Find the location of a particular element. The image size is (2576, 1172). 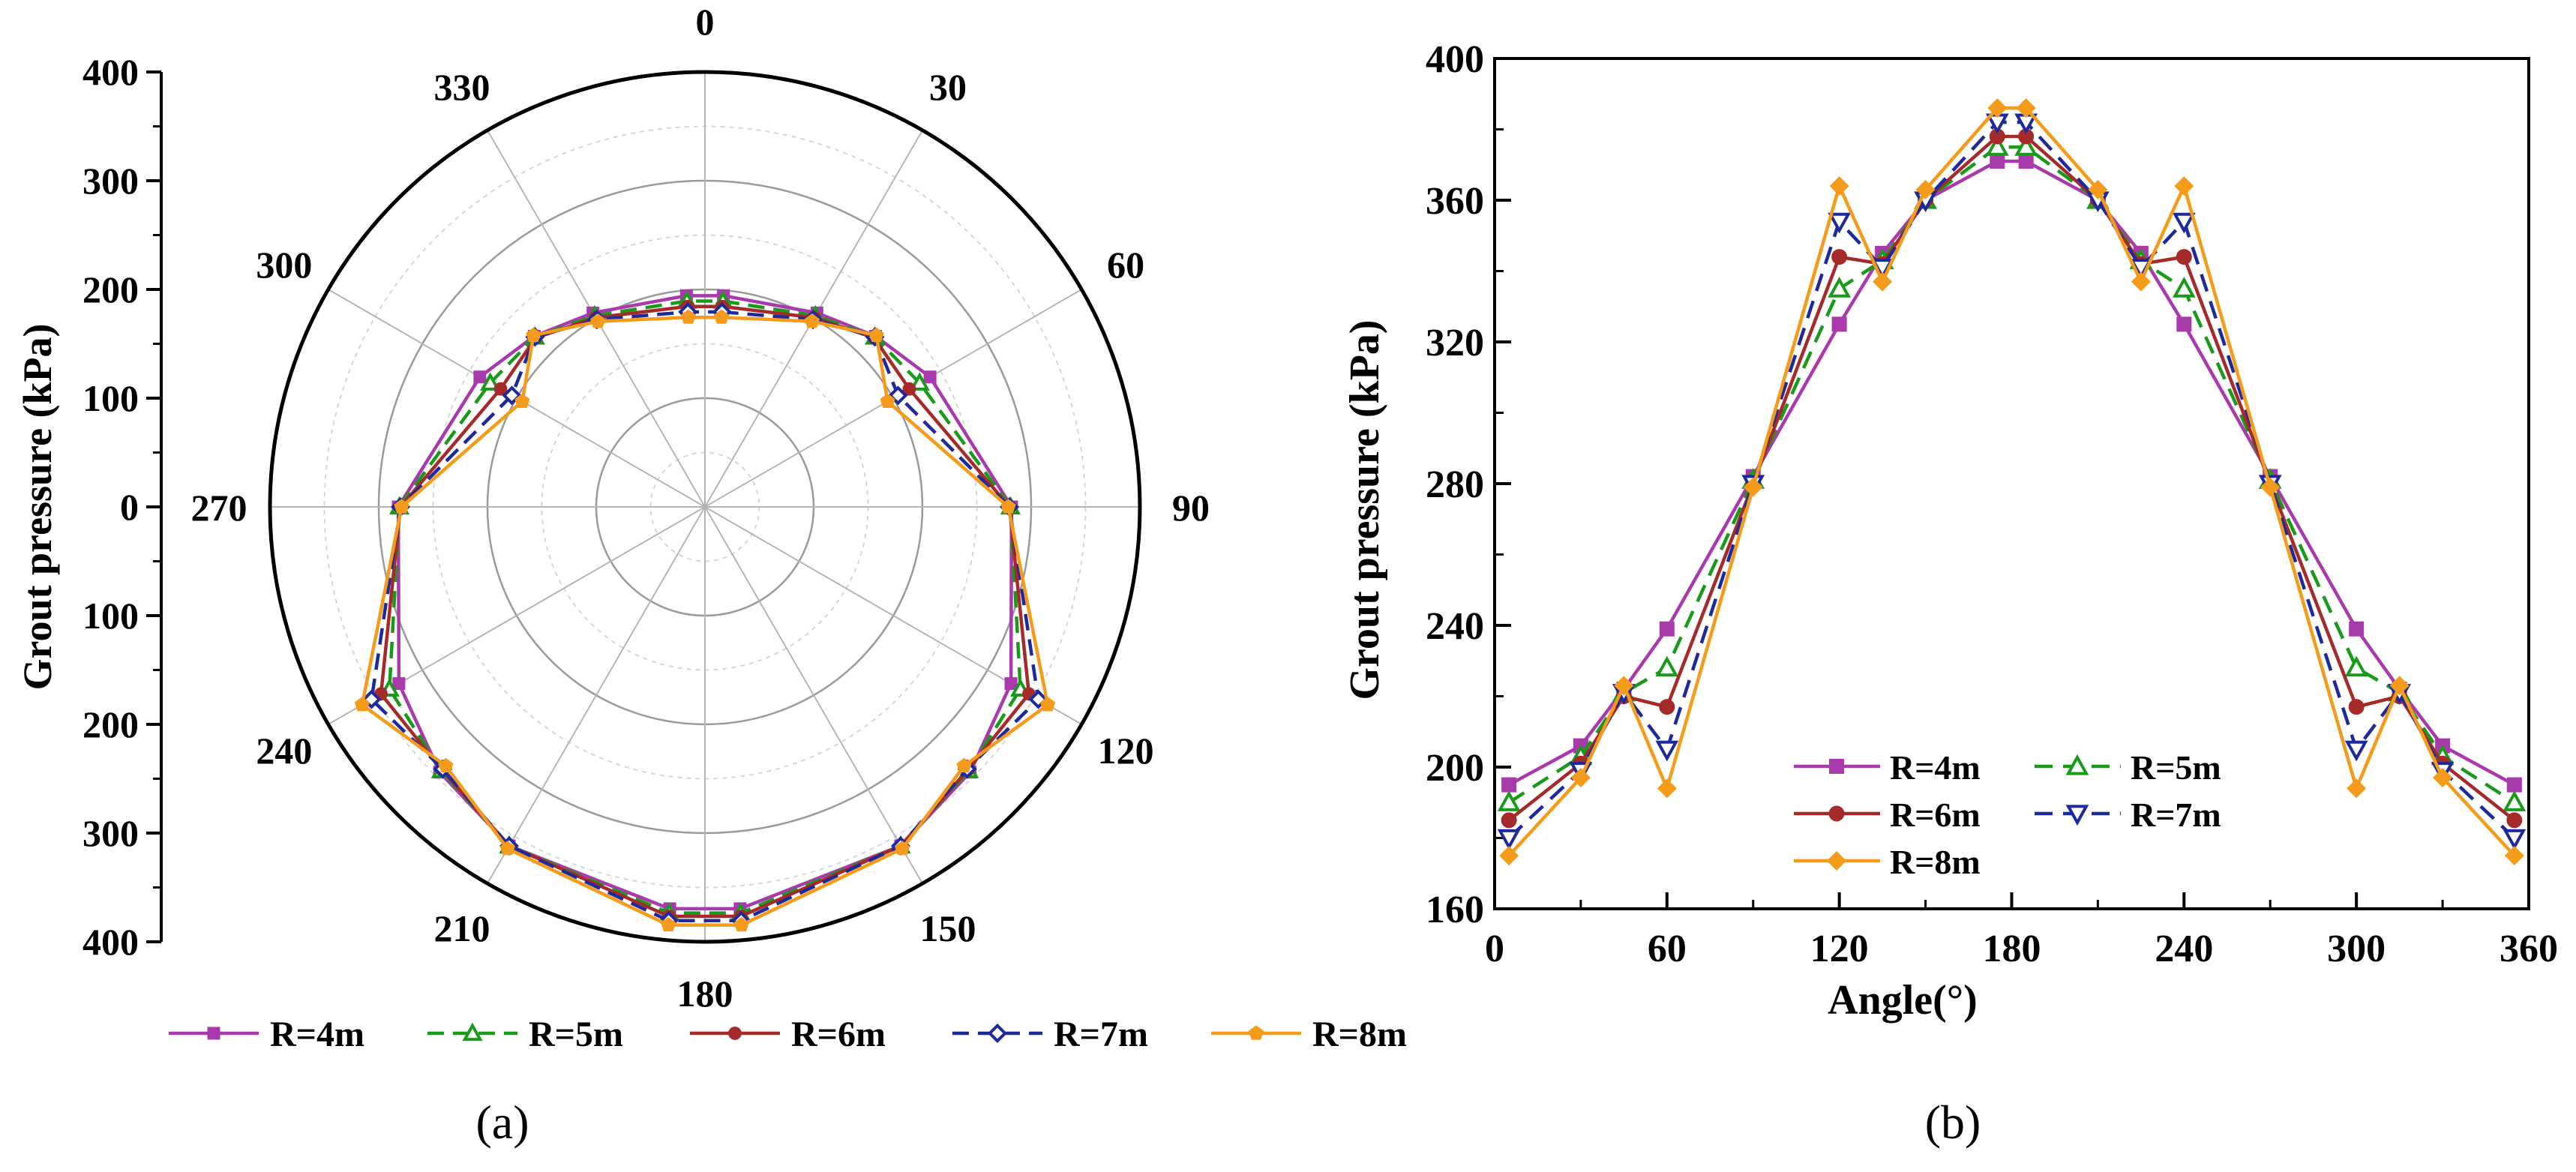

radial-tick-label: 400 is located at coordinates (110, 942).